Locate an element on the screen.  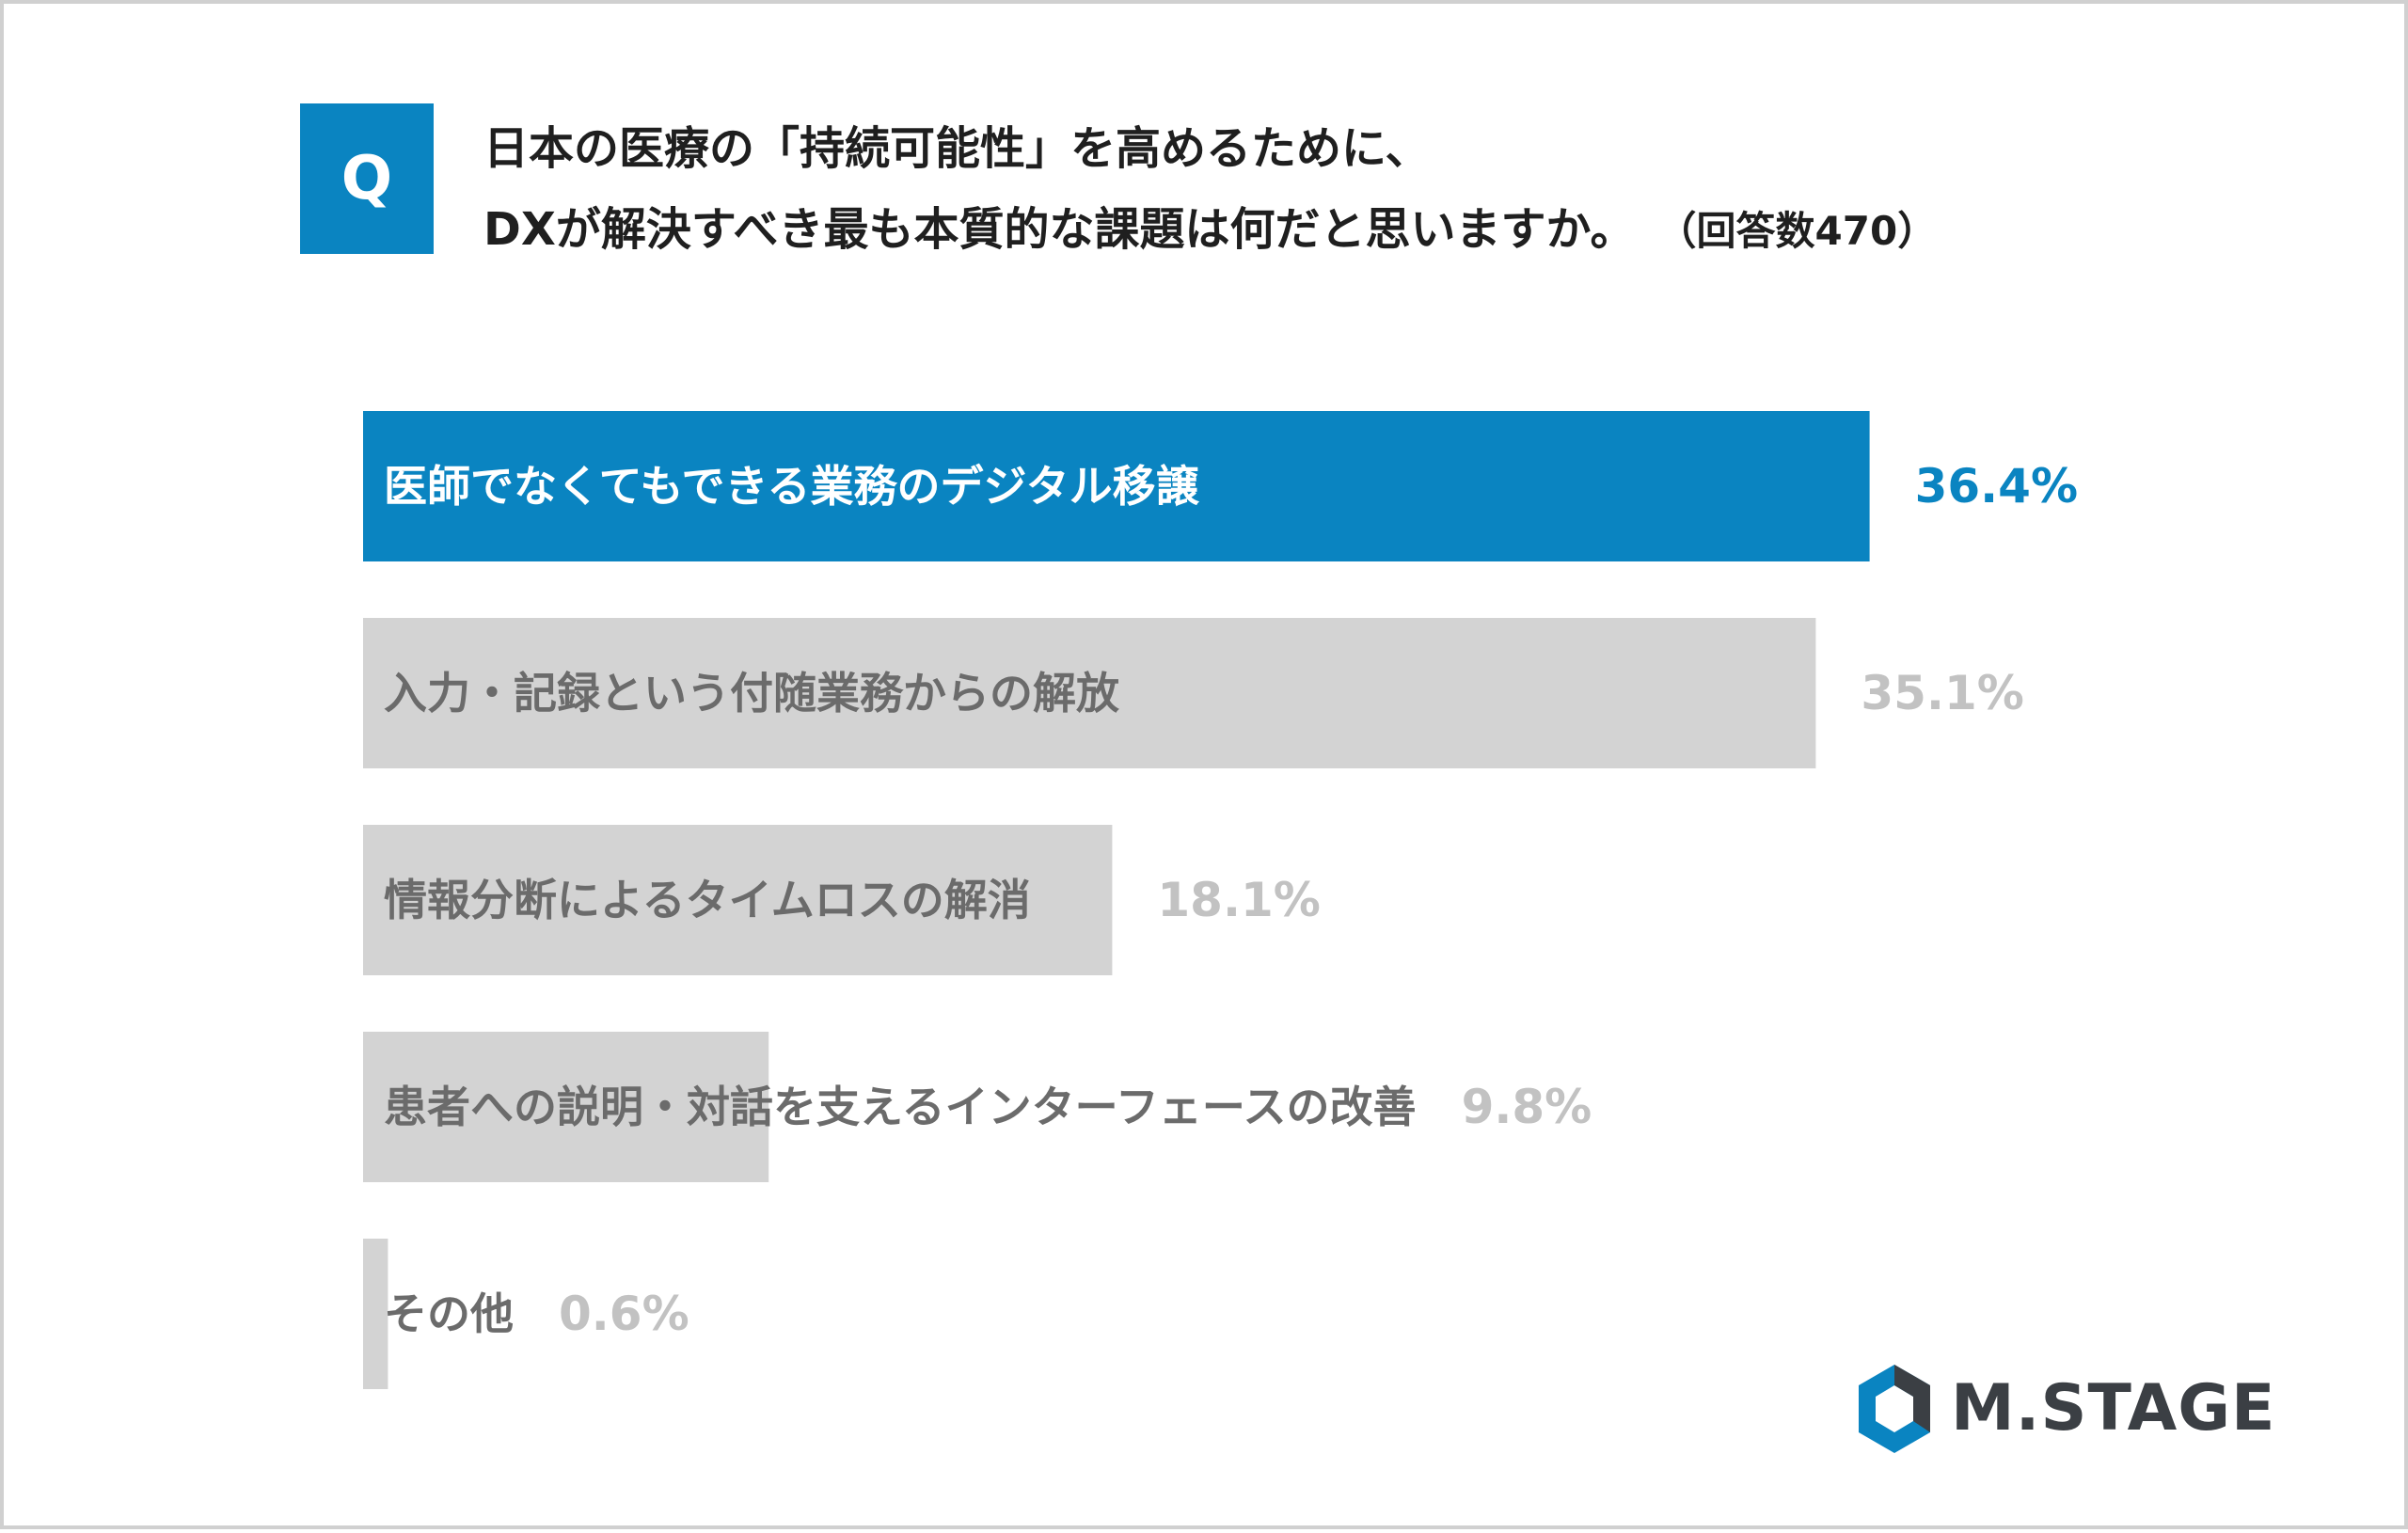
response-count: （回答数470） is located at coordinates (1807, 231).